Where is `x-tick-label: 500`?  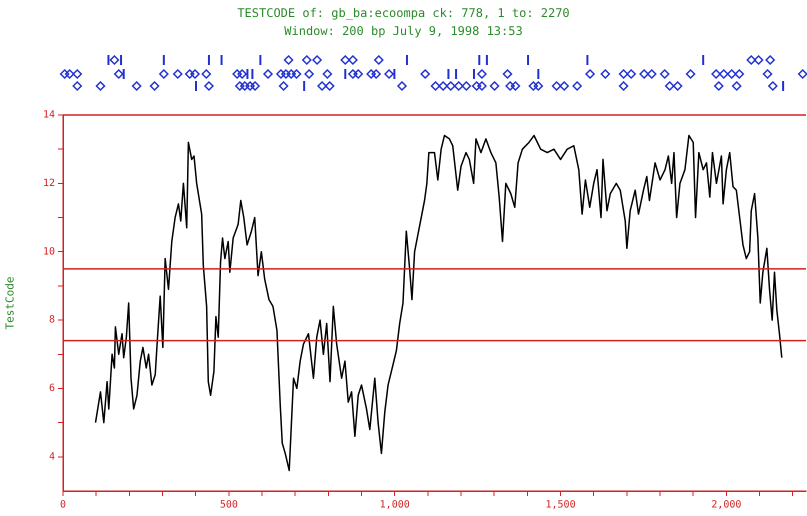 x-tick-label: 500 is located at coordinates (229, 505).